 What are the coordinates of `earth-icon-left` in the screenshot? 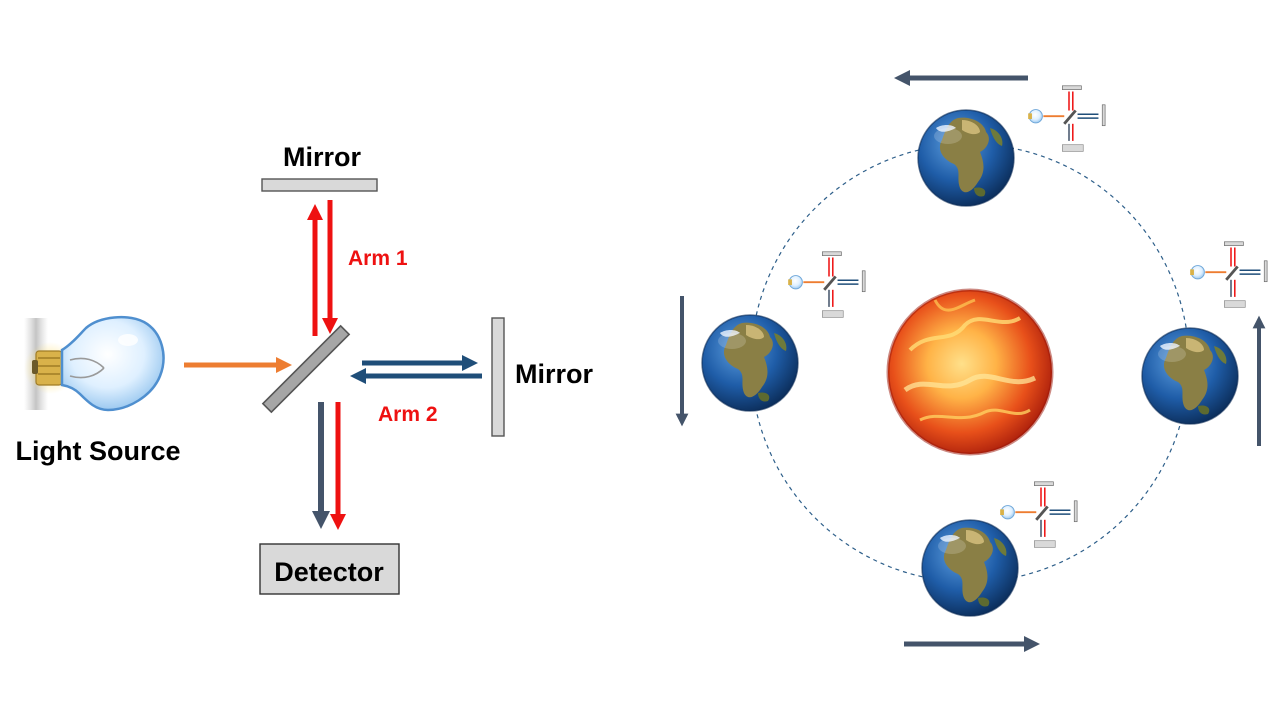 It's located at (750, 363).